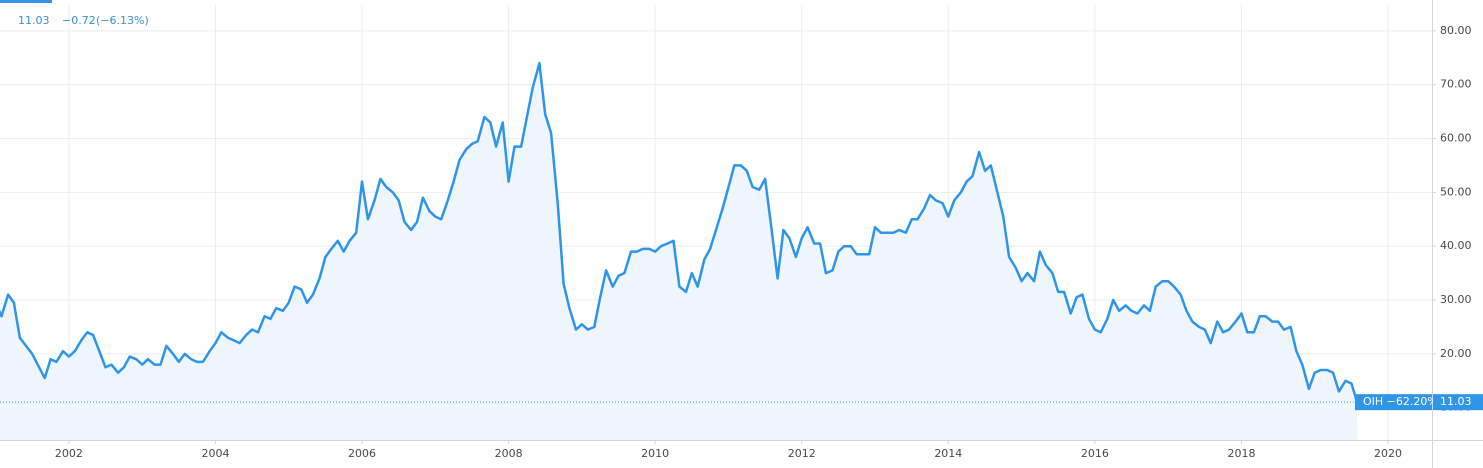 The width and height of the screenshot is (1483, 468). Describe the element at coordinates (1456, 191) in the screenshot. I see `y-tick-label: 50.00` at that location.